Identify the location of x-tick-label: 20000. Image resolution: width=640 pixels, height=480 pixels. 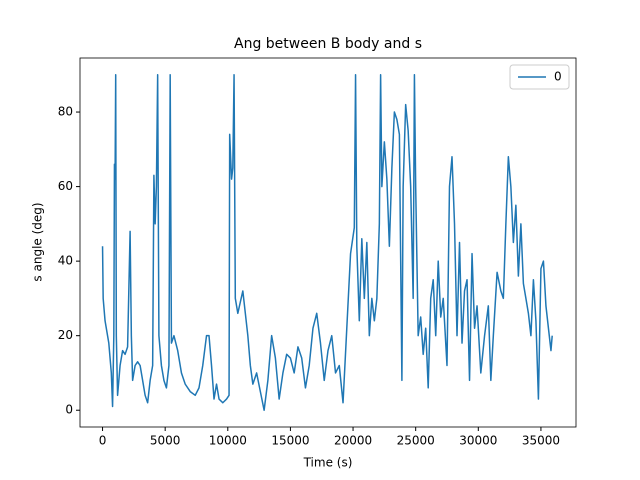
(353, 441).